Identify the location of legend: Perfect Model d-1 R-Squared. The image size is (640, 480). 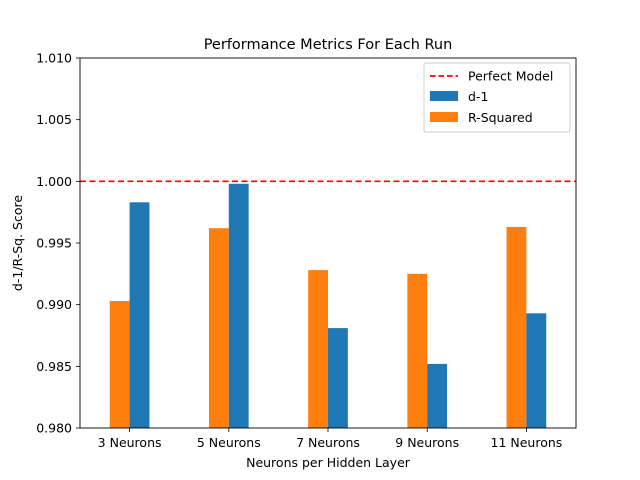
(497, 97).